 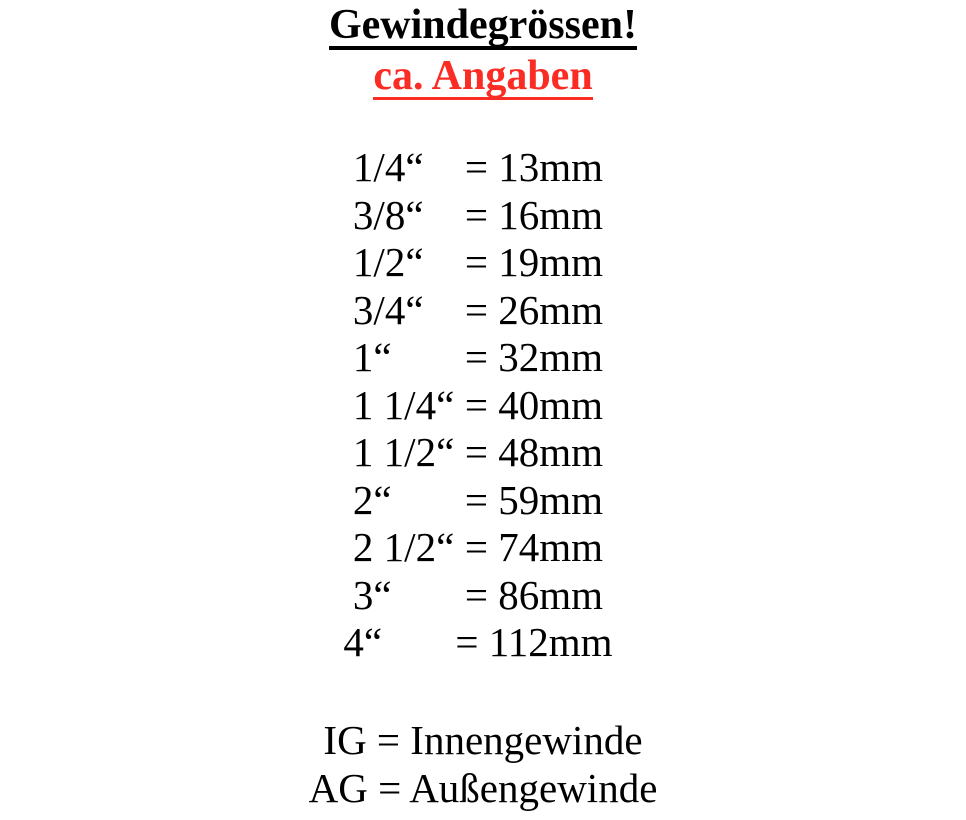 I want to click on table-row: 2 1/2“ = 74mm, so click(x=478, y=548).